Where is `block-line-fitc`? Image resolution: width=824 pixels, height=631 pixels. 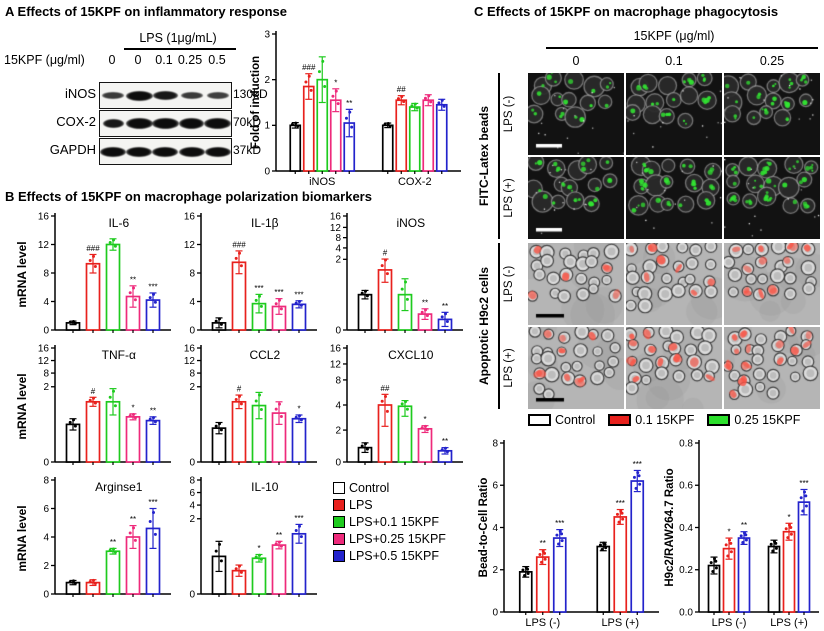 block-line-fitc is located at coordinates (499, 156).